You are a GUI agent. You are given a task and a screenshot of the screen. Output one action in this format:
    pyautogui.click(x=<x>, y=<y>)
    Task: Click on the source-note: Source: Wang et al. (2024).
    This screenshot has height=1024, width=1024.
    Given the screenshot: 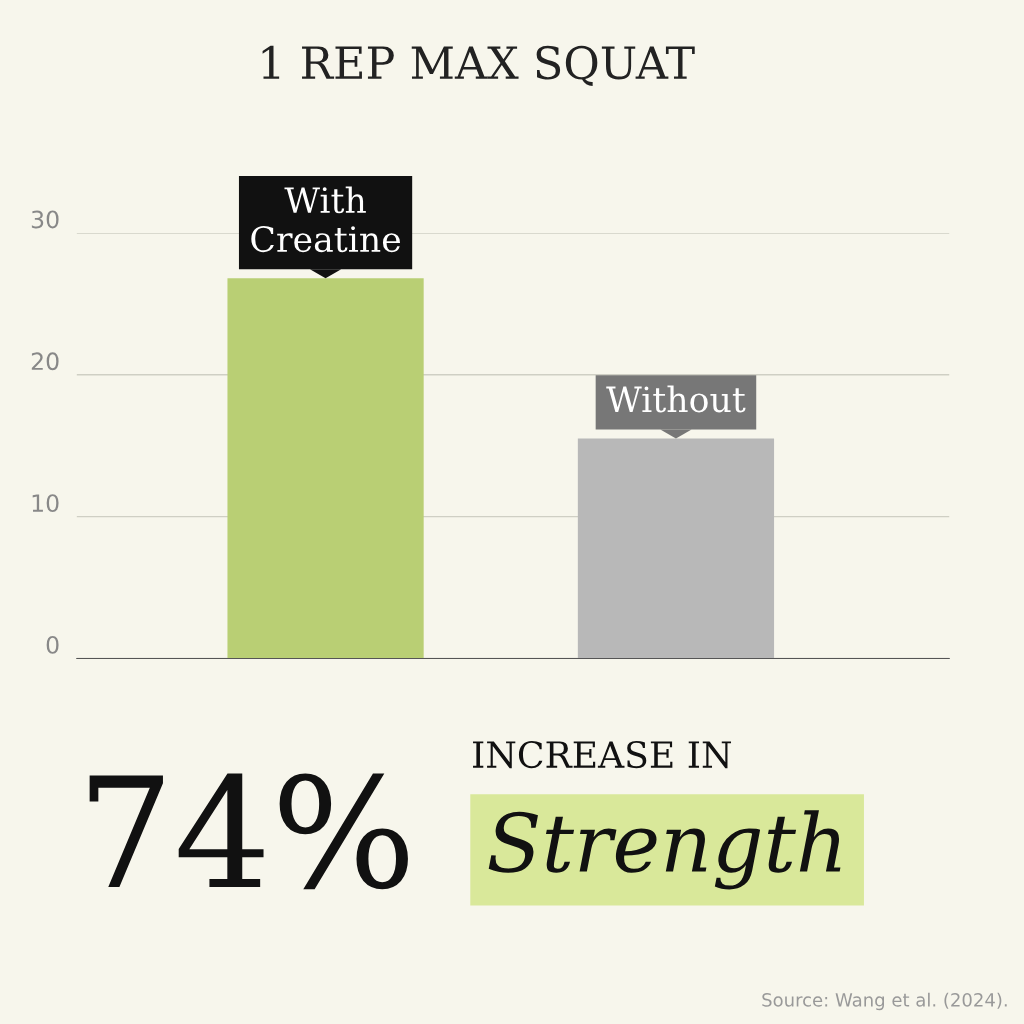 What is the action you would take?
    pyautogui.click(x=884, y=1001)
    